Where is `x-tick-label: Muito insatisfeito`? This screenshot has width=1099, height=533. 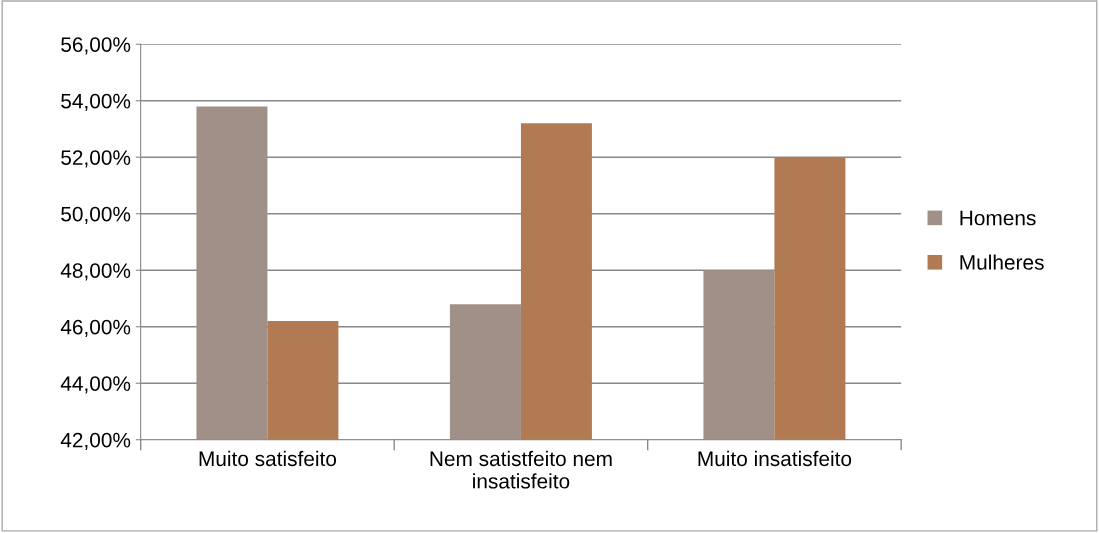 x-tick-label: Muito insatisfeito is located at coordinates (775, 458).